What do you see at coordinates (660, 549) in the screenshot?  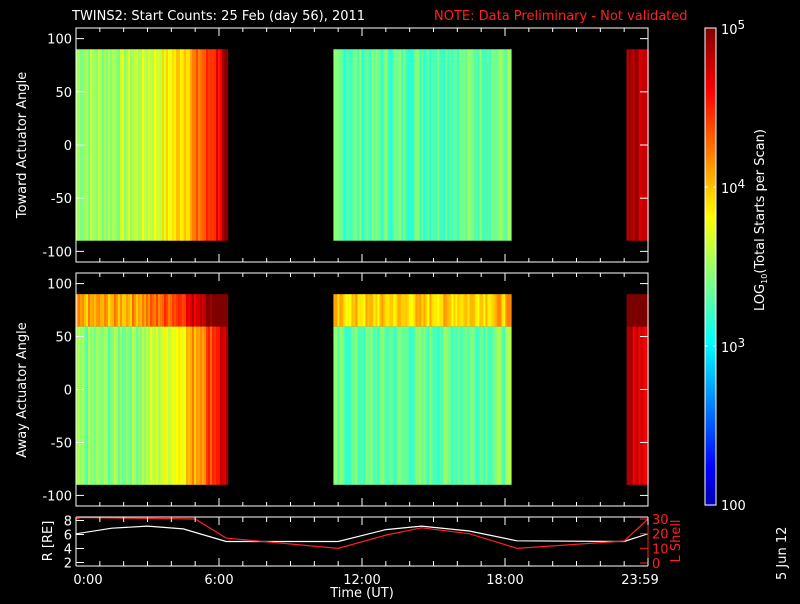 I see `lshell-tick-label: 10` at bounding box center [660, 549].